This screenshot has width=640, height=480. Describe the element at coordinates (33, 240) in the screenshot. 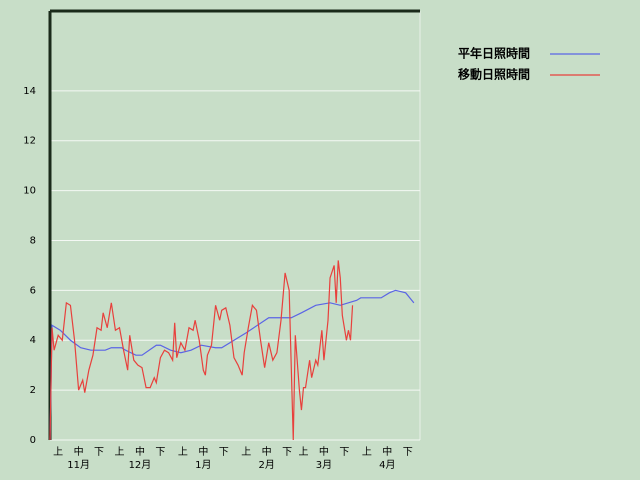

I see `y-tick-label: 8` at that location.